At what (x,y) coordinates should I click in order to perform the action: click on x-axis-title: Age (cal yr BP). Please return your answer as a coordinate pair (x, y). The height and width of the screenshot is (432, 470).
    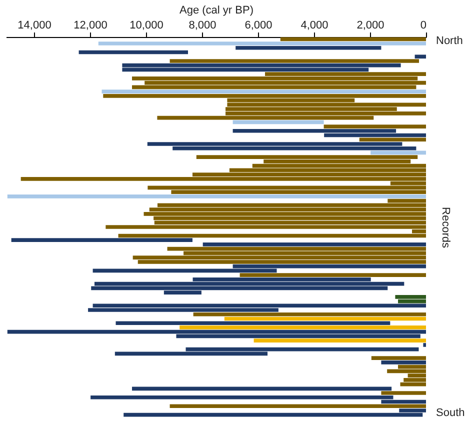
    Looking at the image, I should click on (217, 10).